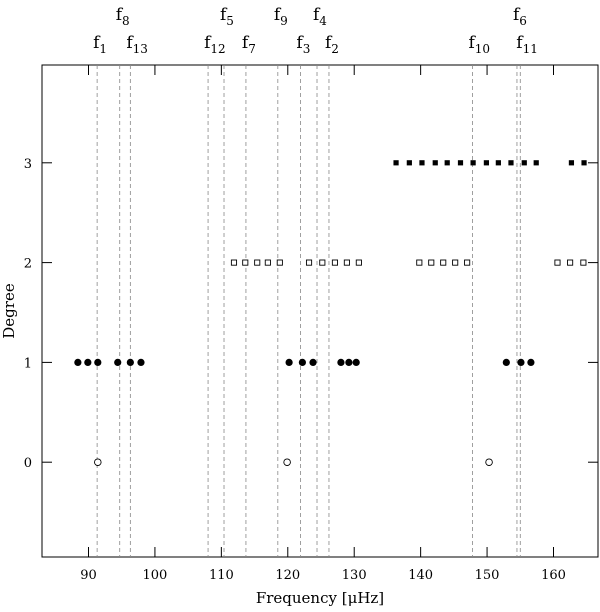 The image size is (600, 612). I want to click on mode-label: f4, so click(320, 16).